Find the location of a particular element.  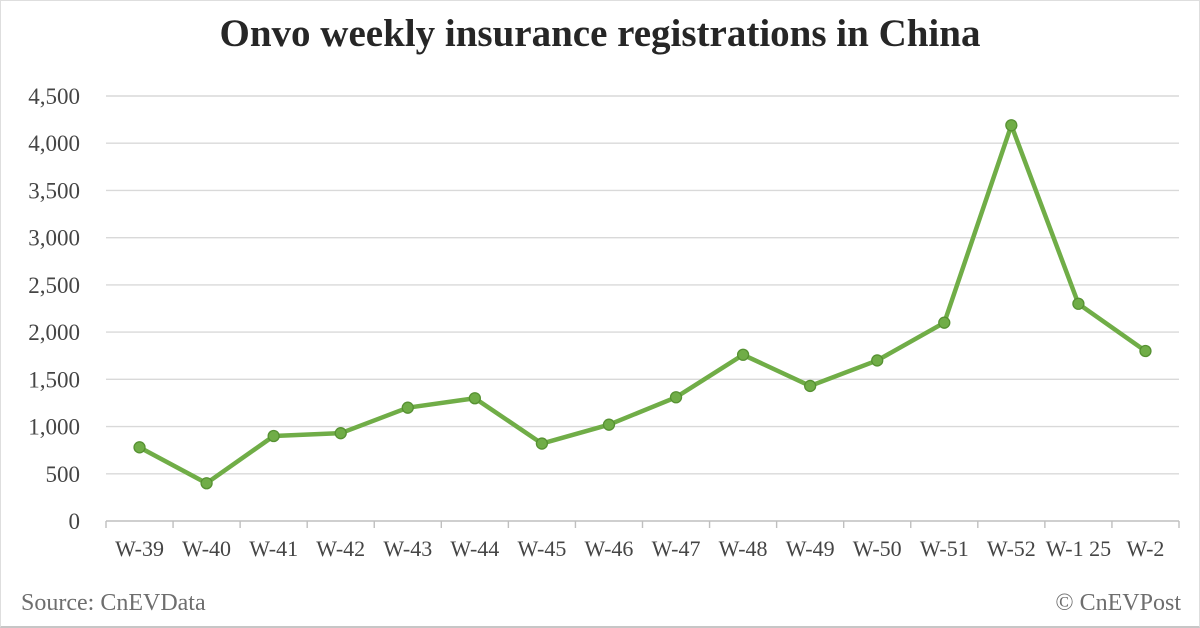

y-tick-label: 2,000 is located at coordinates (54, 332).